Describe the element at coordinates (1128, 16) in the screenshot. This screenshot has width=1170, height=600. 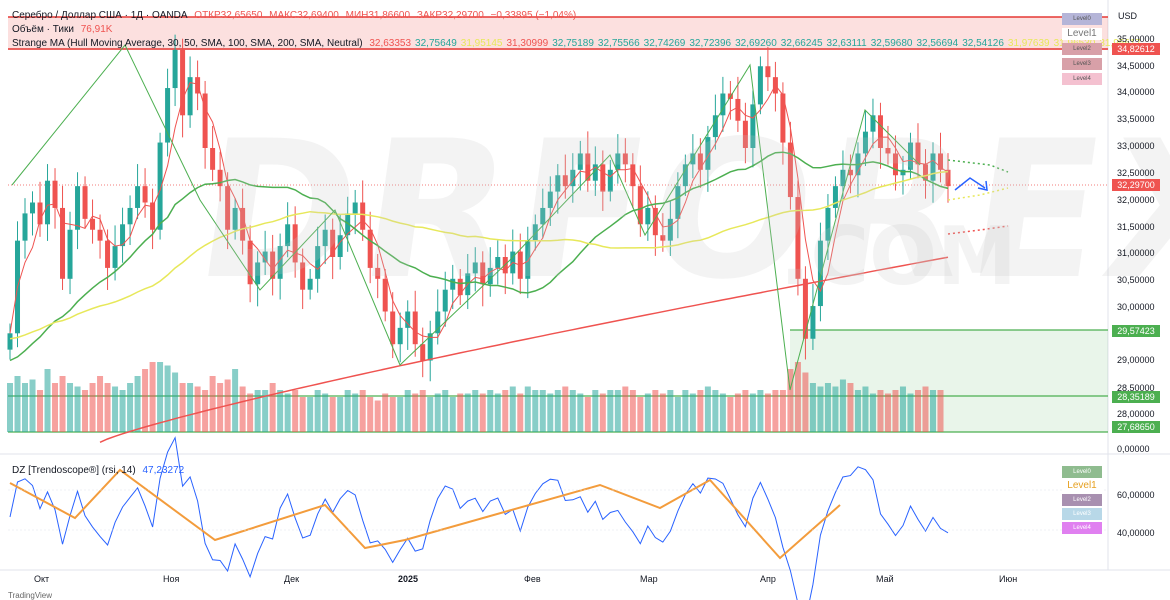
I see `currency-label: USD` at that location.